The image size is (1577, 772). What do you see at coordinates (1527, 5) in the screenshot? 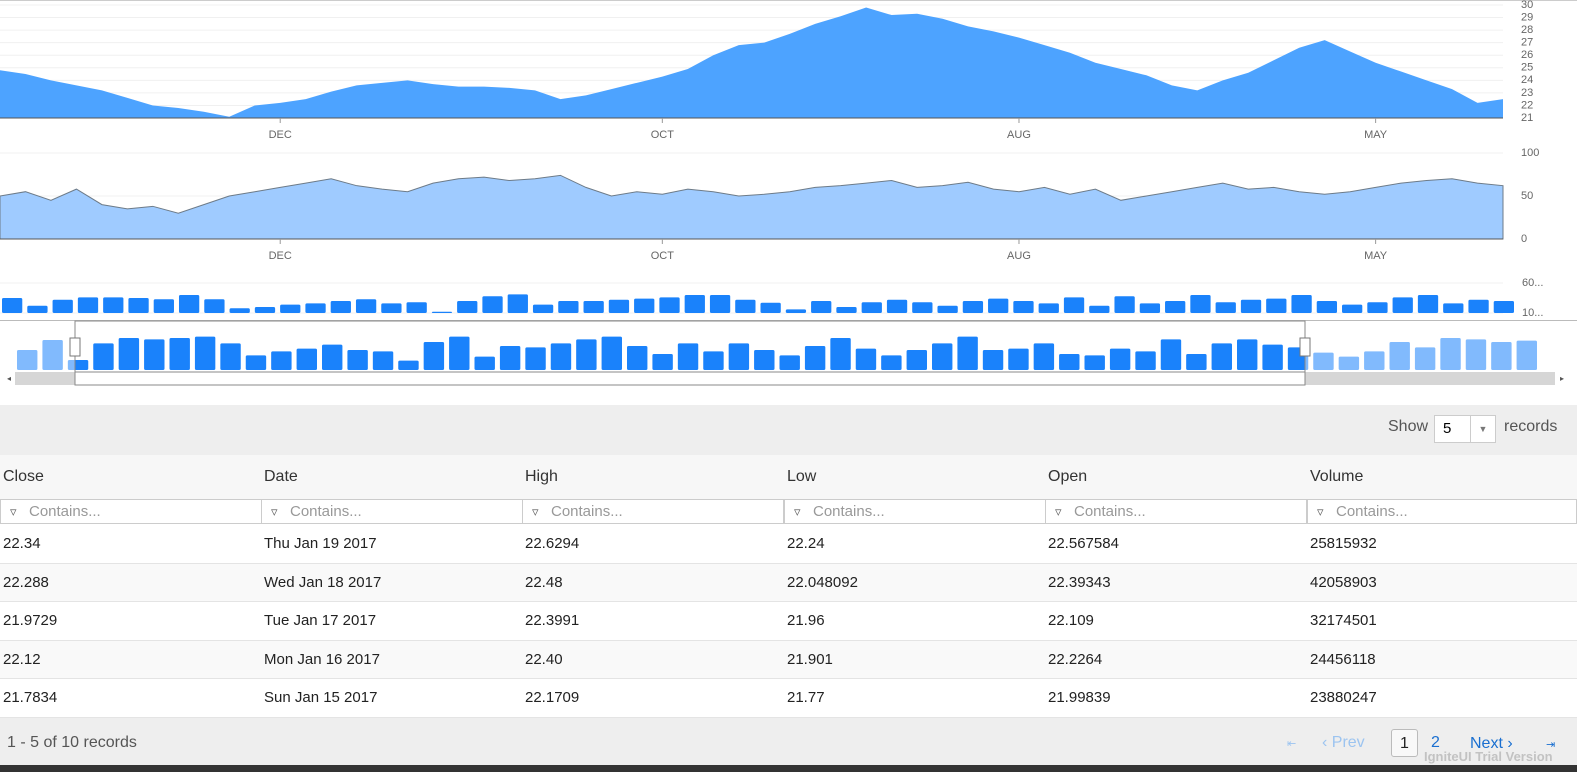
I see `y-tick-label: 30` at bounding box center [1527, 5].